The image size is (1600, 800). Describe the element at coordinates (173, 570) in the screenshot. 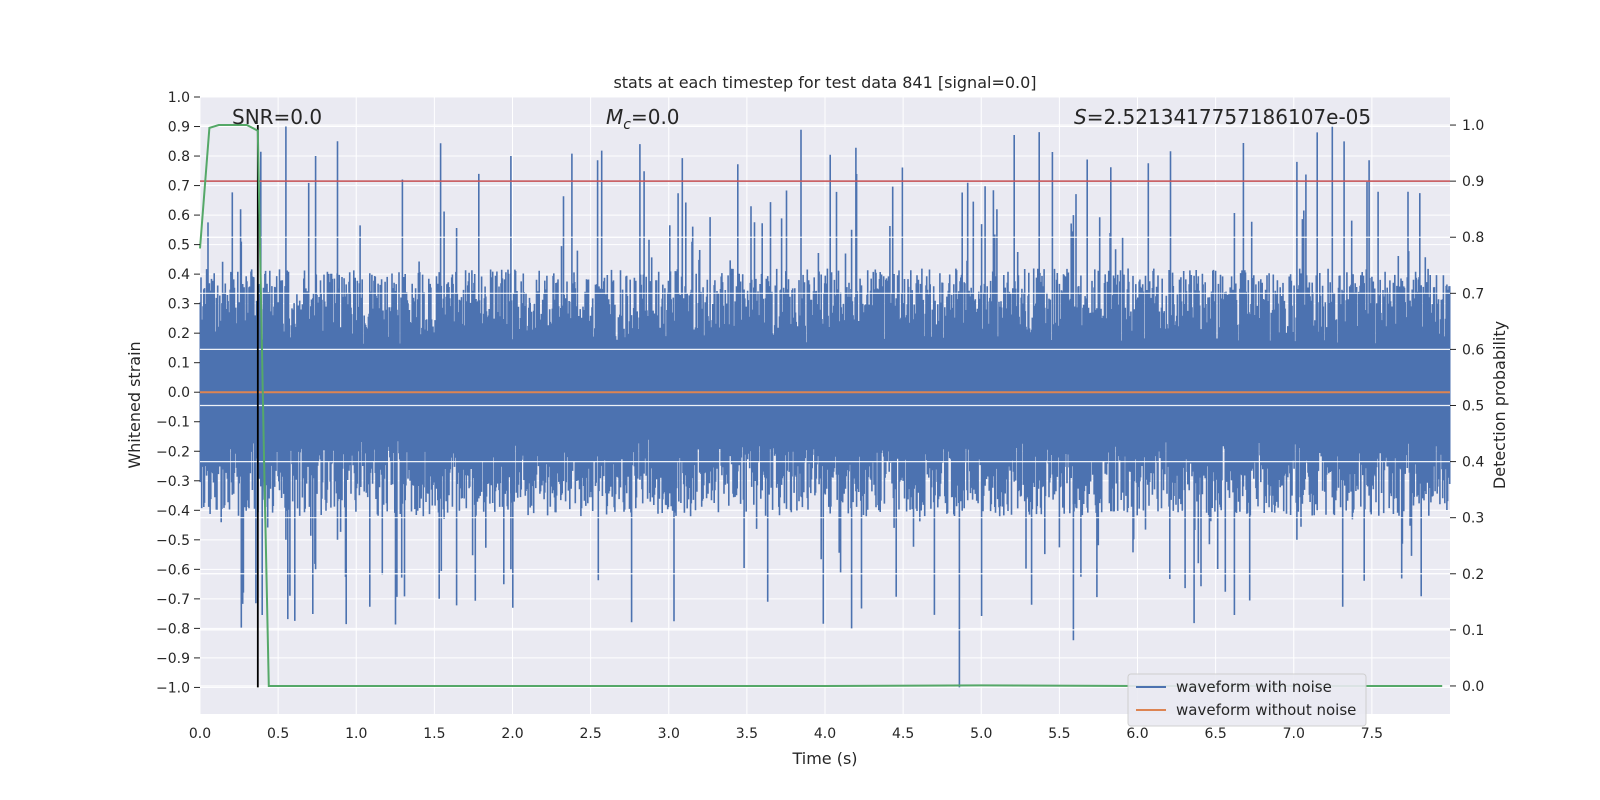

I see `y-tick-label: −0.6` at that location.